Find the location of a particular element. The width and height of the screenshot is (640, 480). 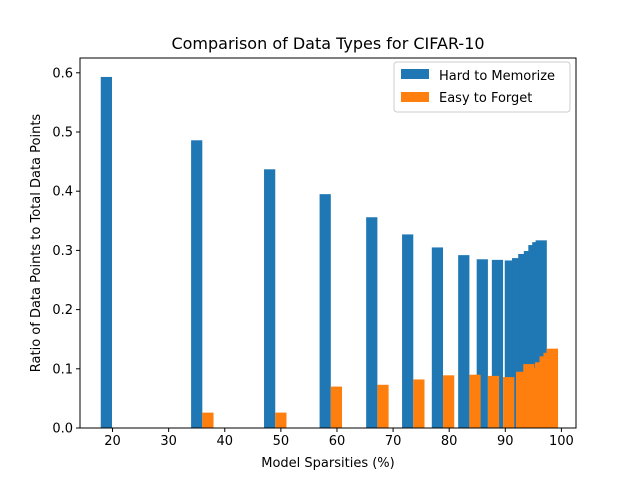

x-tick-label: 30 is located at coordinates (168, 441).